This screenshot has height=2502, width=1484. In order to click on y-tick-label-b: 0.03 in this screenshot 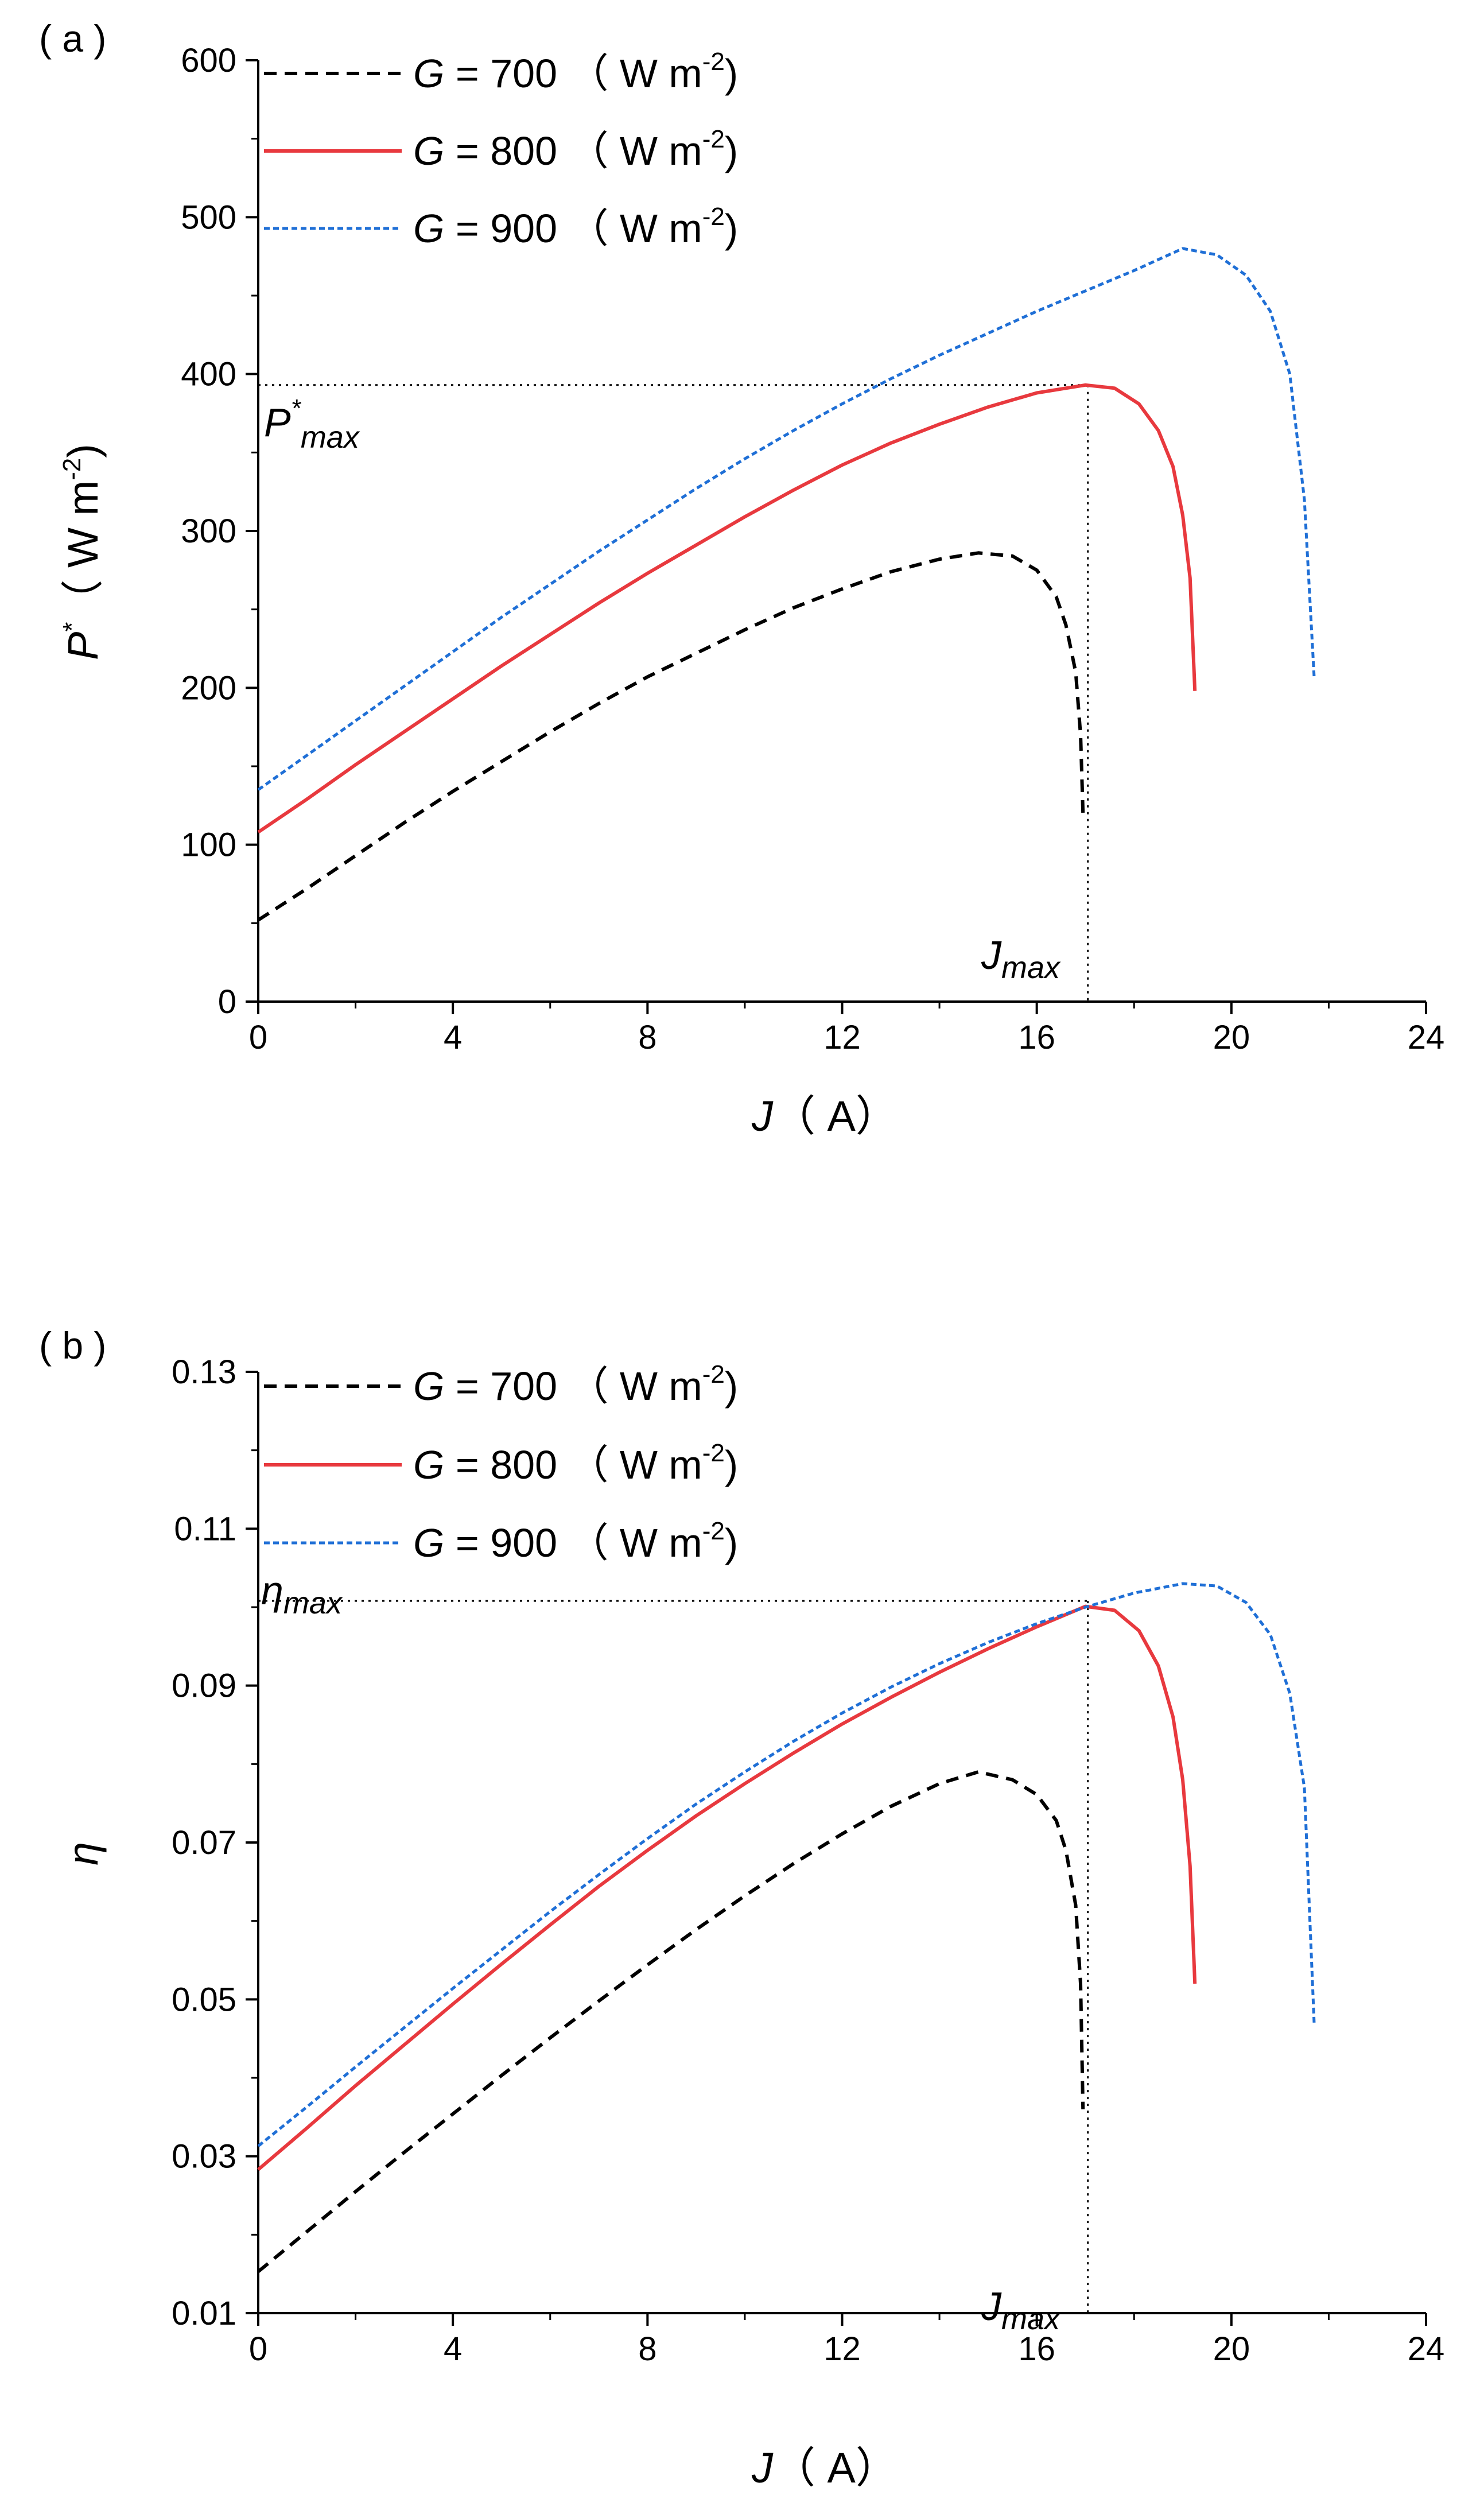, I will do `click(204, 2156)`.